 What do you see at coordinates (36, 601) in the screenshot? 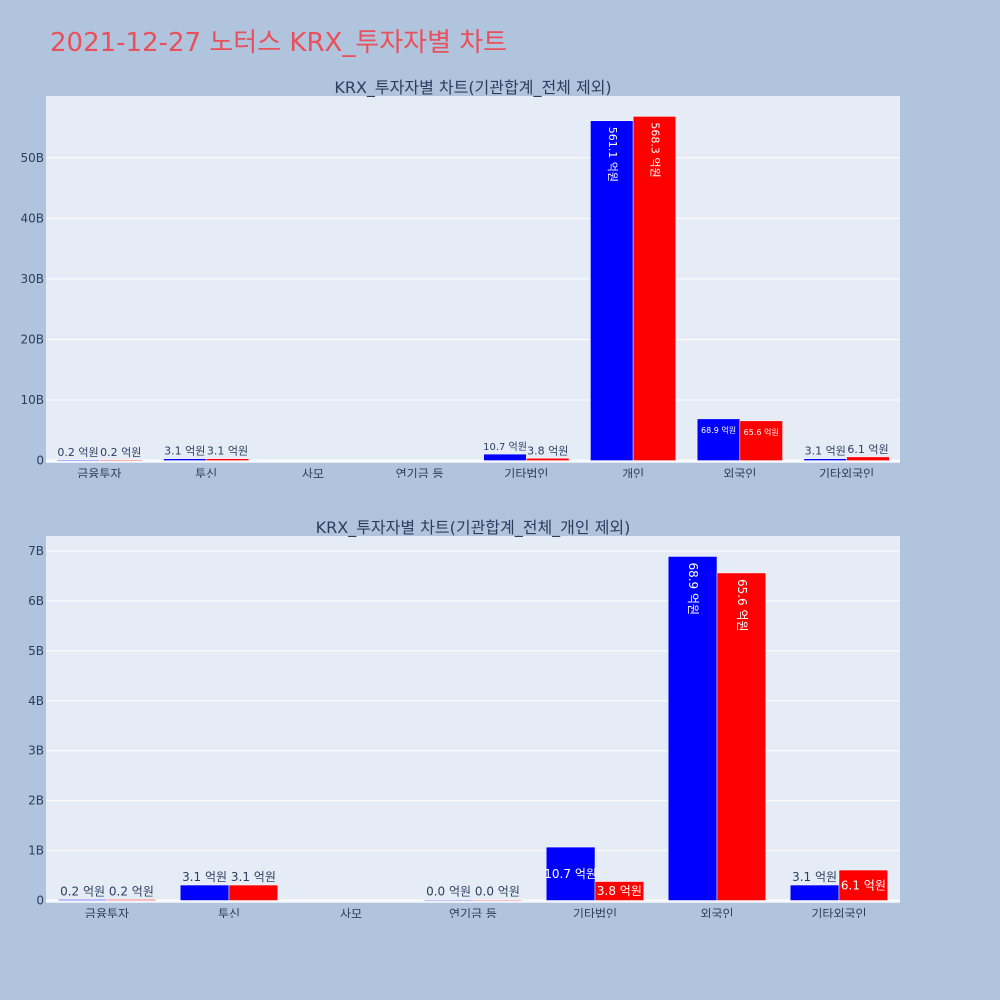
I see `y-tick-label: 6B` at bounding box center [36, 601].